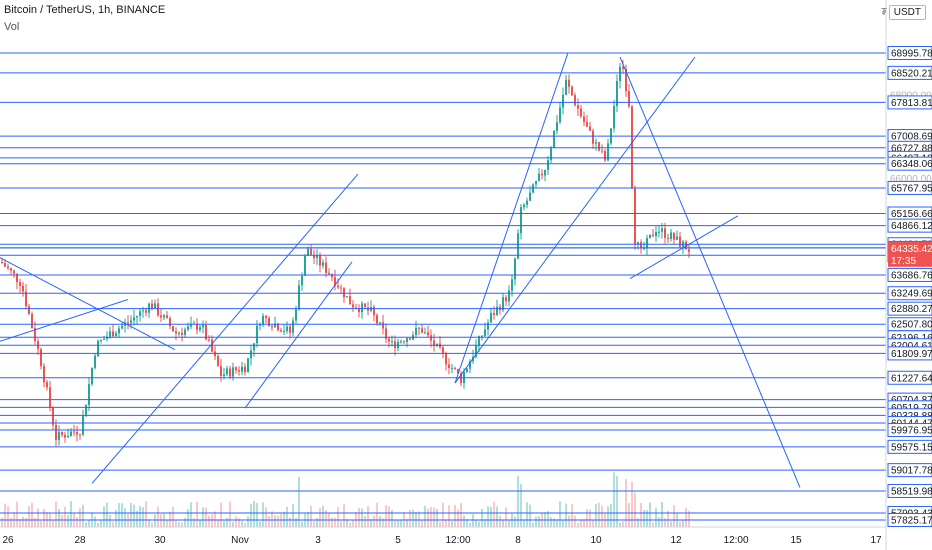 This screenshot has height=550, width=932. Describe the element at coordinates (735, 540) in the screenshot. I see `x-tick-label: 12:00` at that location.